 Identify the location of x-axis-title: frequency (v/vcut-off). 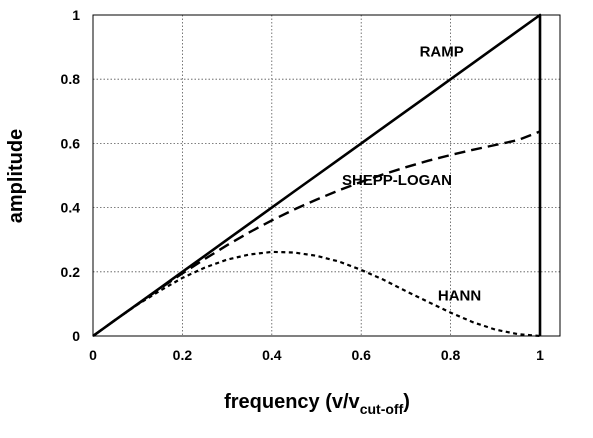
(317, 404).